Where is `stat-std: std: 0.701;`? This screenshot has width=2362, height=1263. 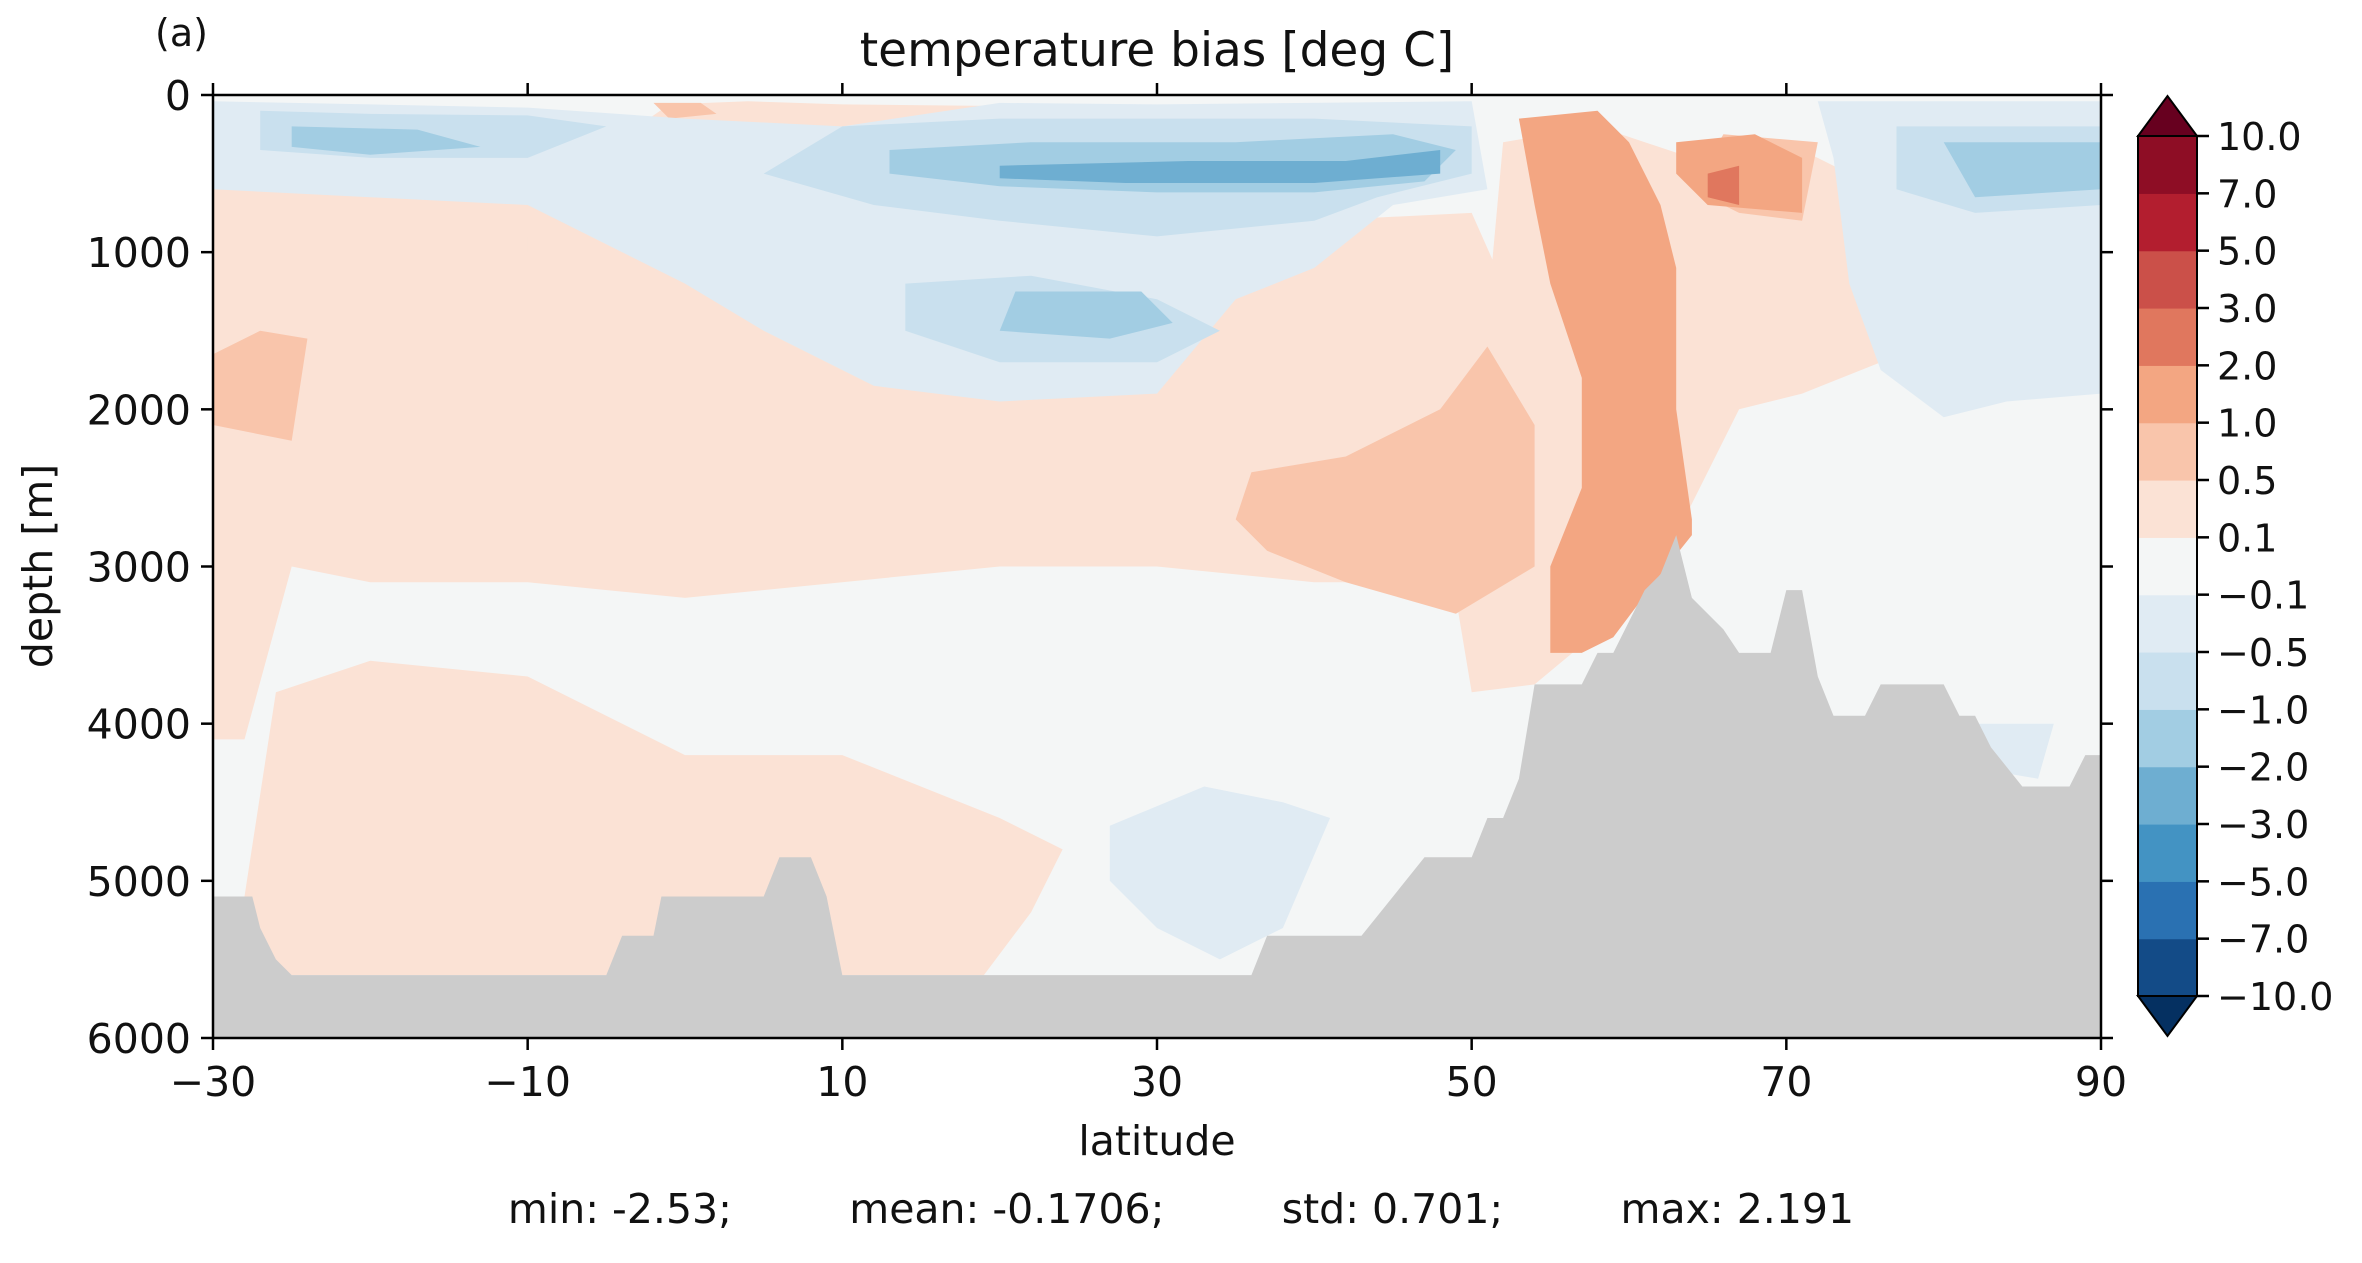 stat-std: std: 0.701; is located at coordinates (1392, 1209).